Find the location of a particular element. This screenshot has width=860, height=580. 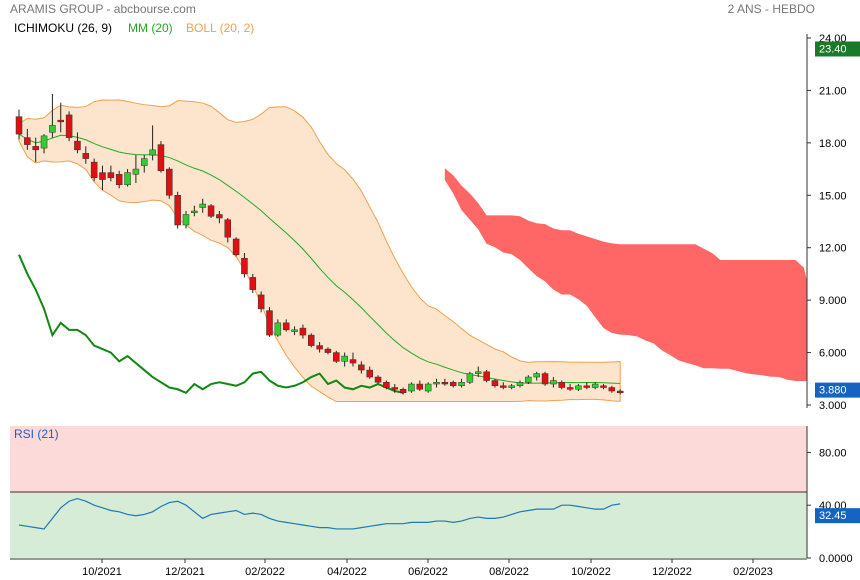

price-tick-label: 9.000 is located at coordinates (833, 301).